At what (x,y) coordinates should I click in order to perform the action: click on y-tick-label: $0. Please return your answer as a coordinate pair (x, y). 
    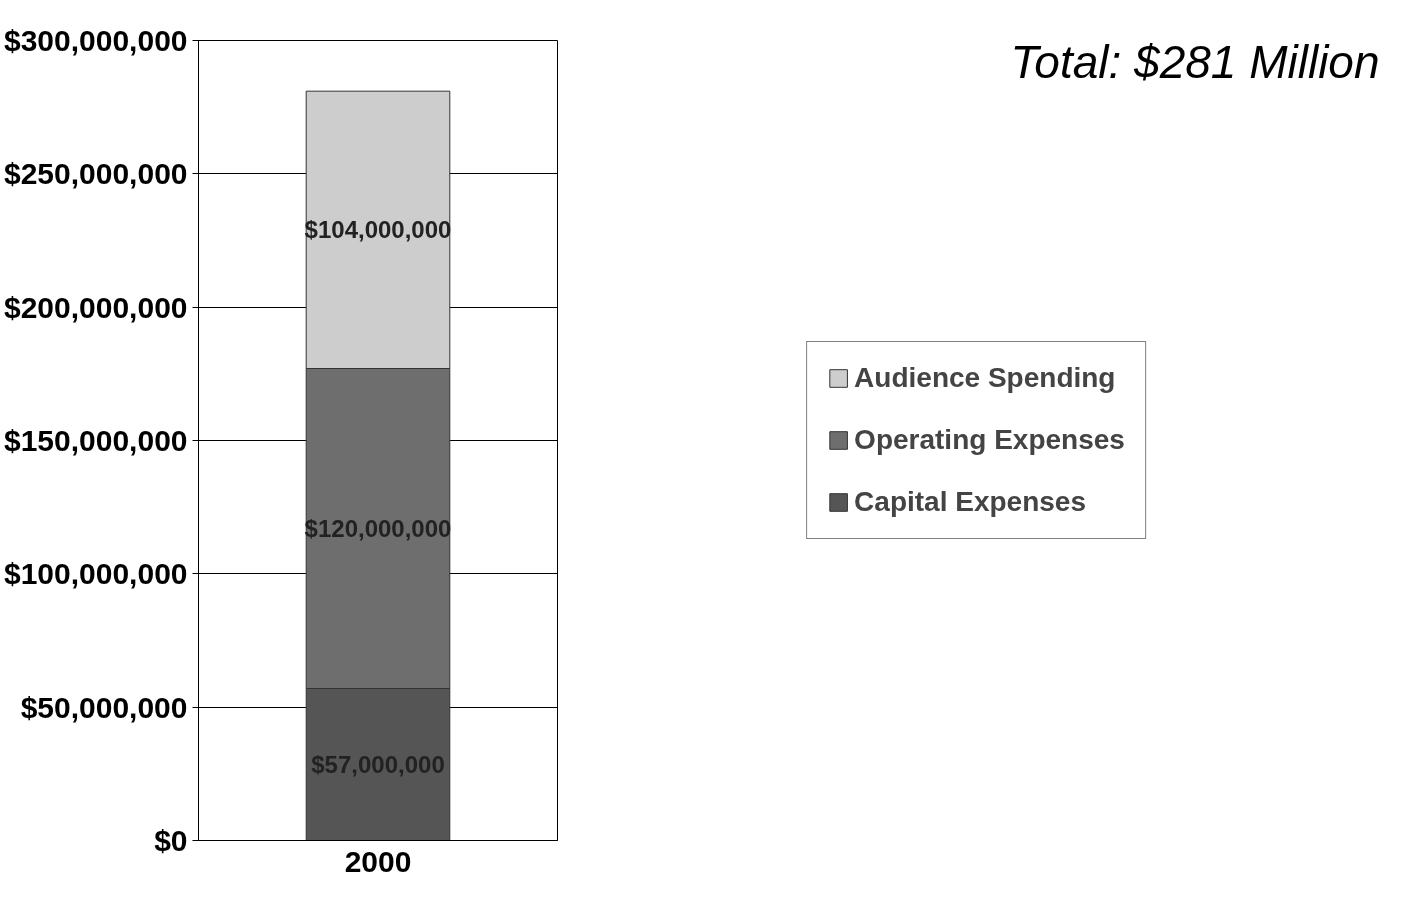
    Looking at the image, I should click on (171, 840).